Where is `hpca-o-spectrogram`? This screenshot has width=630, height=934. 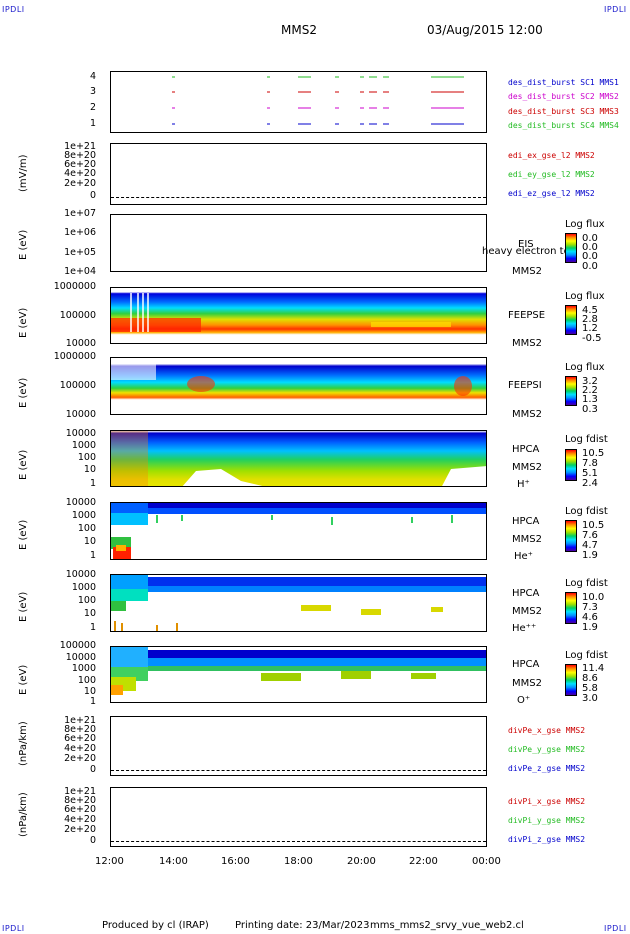
hpca-o-spectrogram is located at coordinates (298, 671).